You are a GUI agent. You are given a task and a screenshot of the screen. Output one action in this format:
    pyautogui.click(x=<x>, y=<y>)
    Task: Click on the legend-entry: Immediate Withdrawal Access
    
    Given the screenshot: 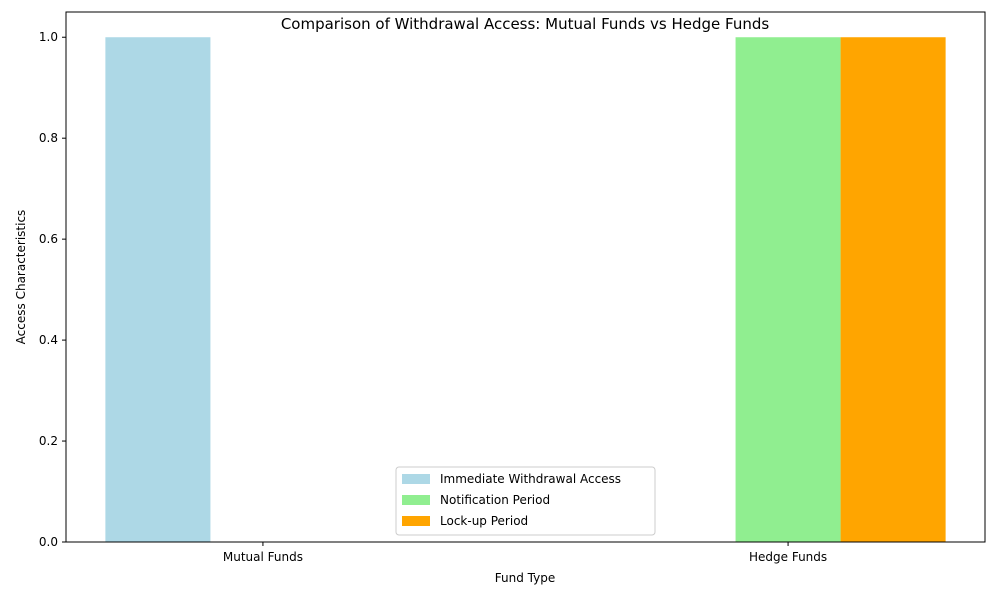 What is the action you would take?
    pyautogui.click(x=530, y=479)
    